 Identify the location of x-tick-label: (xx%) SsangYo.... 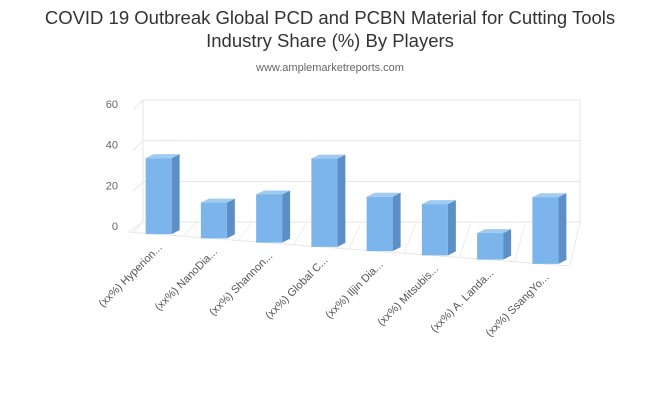
(518, 306).